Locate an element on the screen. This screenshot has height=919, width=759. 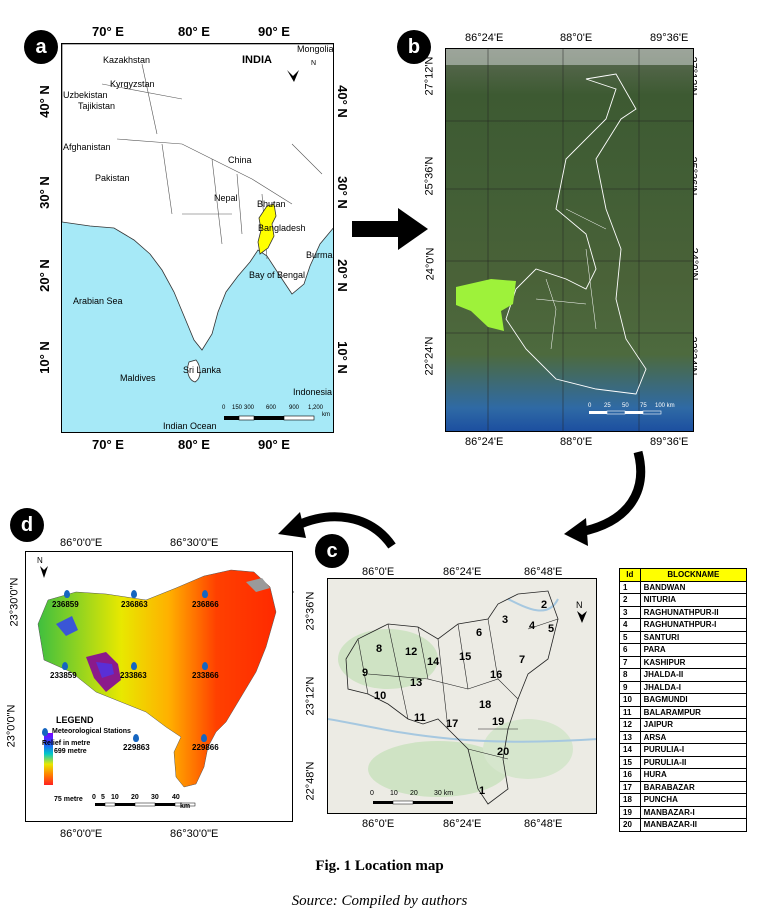
label-indonesia: Indonesia is located at coordinates (313, 392).